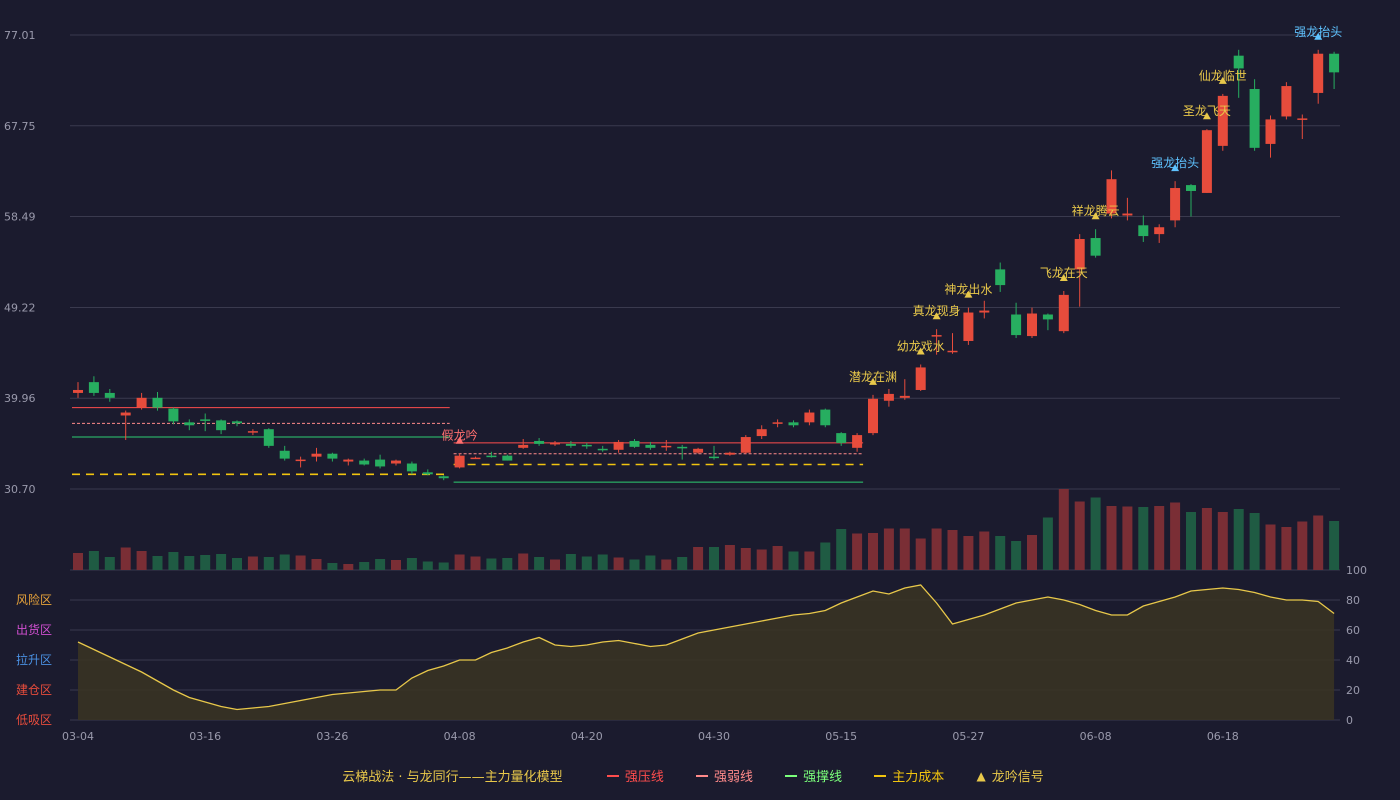 Image resolution: width=1400 pixels, height=800 pixels. Describe the element at coordinates (1096, 210) in the screenshot. I see `signal-label: 祥龙腾云` at that location.